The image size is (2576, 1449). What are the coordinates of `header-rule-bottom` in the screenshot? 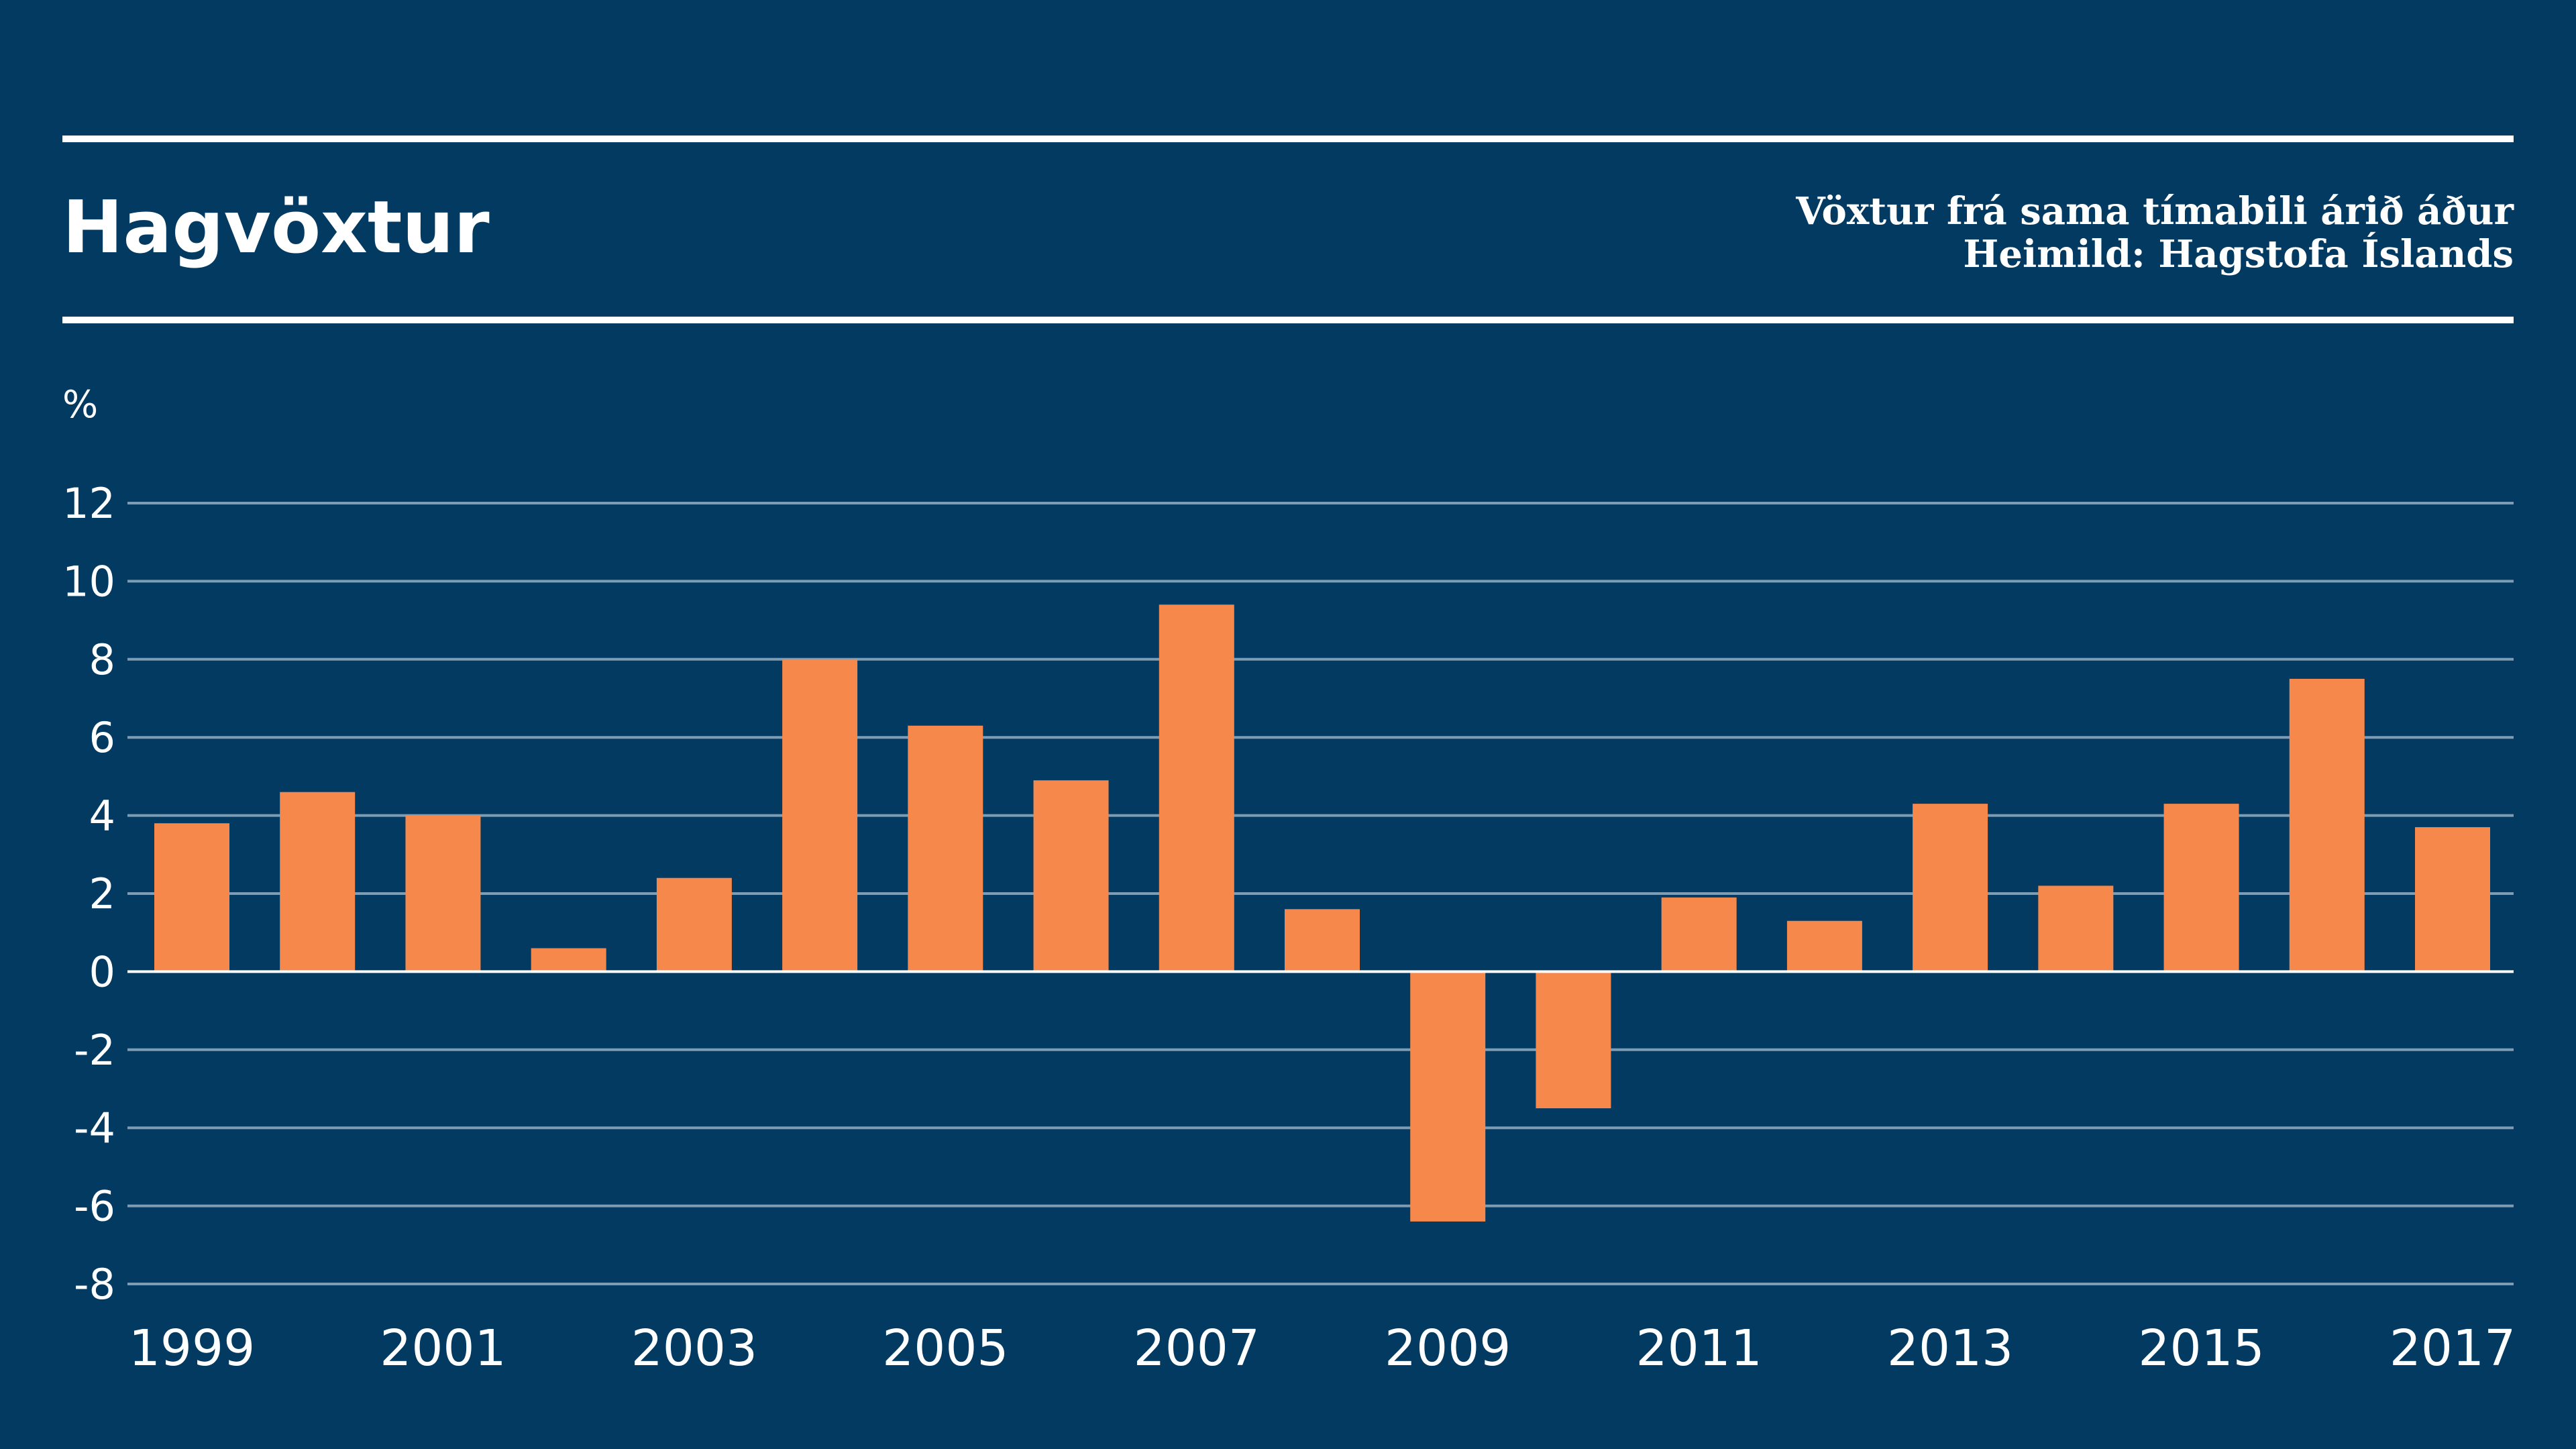 It's located at (1288, 320).